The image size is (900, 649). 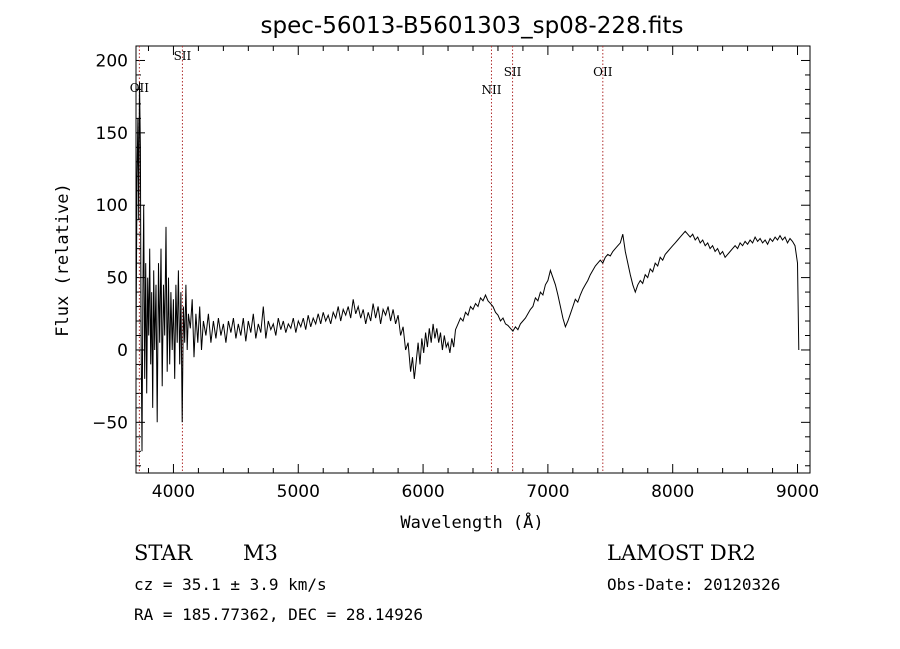 What do you see at coordinates (260, 553) in the screenshot?
I see `object-subclass: M3` at bounding box center [260, 553].